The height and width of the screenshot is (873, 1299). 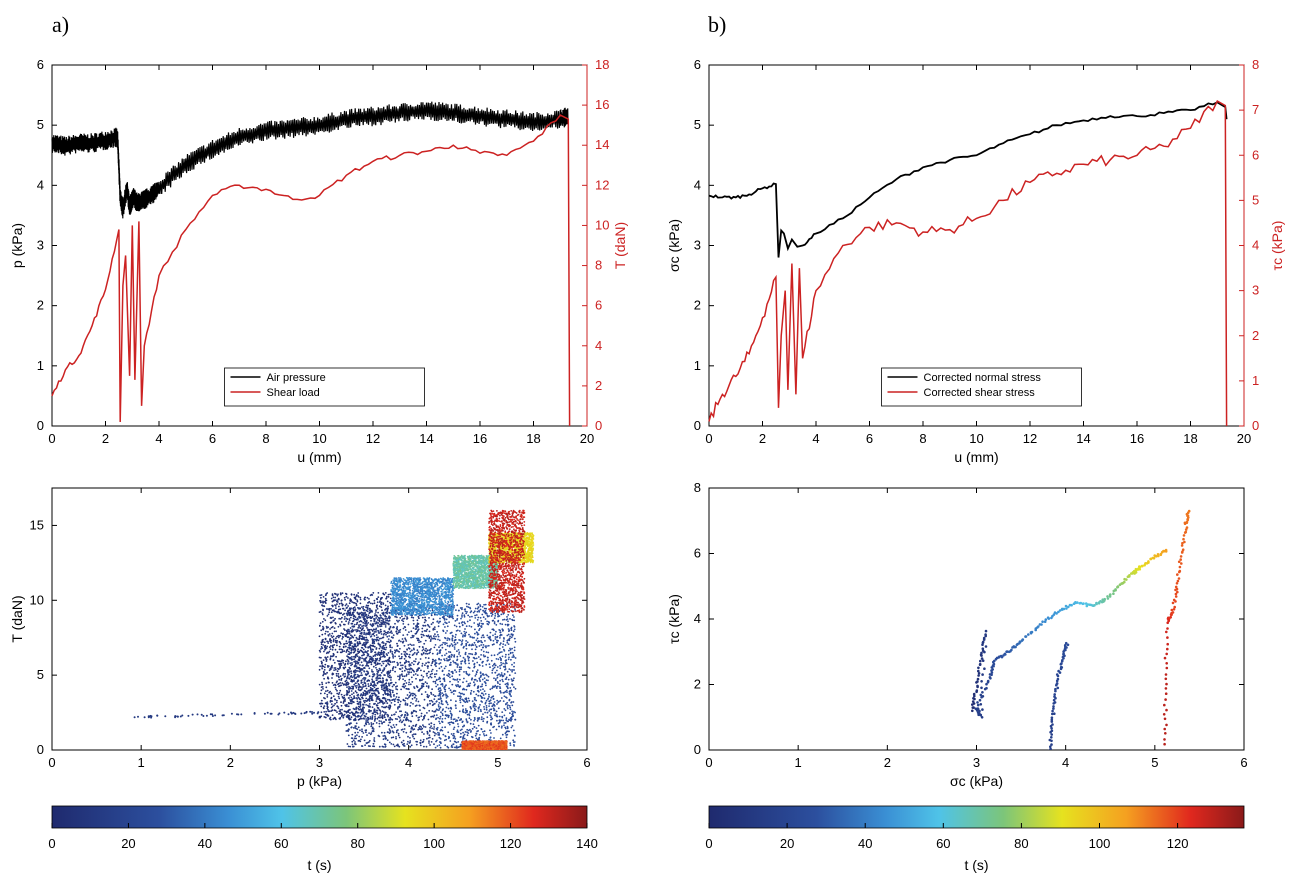 What do you see at coordinates (674, 245) in the screenshot?
I see `y-axis-label: σc (kPa)` at bounding box center [674, 245].